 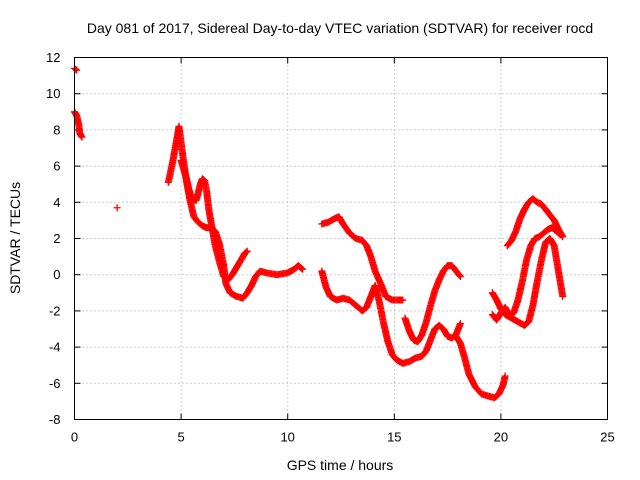 What do you see at coordinates (56, 202) in the screenshot?
I see `y-tick-label: 4` at bounding box center [56, 202].